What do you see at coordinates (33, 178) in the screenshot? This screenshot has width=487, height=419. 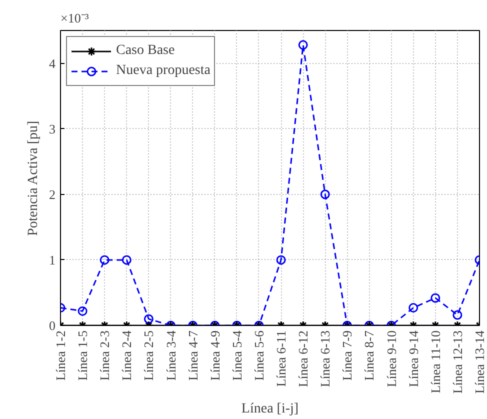 I see `y-axis-title: Potencia Activa [pu]` at bounding box center [33, 178].